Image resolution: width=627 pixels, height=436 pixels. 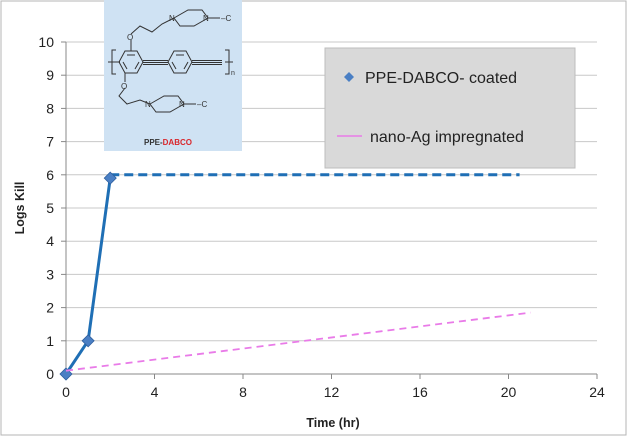 What do you see at coordinates (50, 241) in the screenshot?
I see `y-tick-label-4: 4` at bounding box center [50, 241].